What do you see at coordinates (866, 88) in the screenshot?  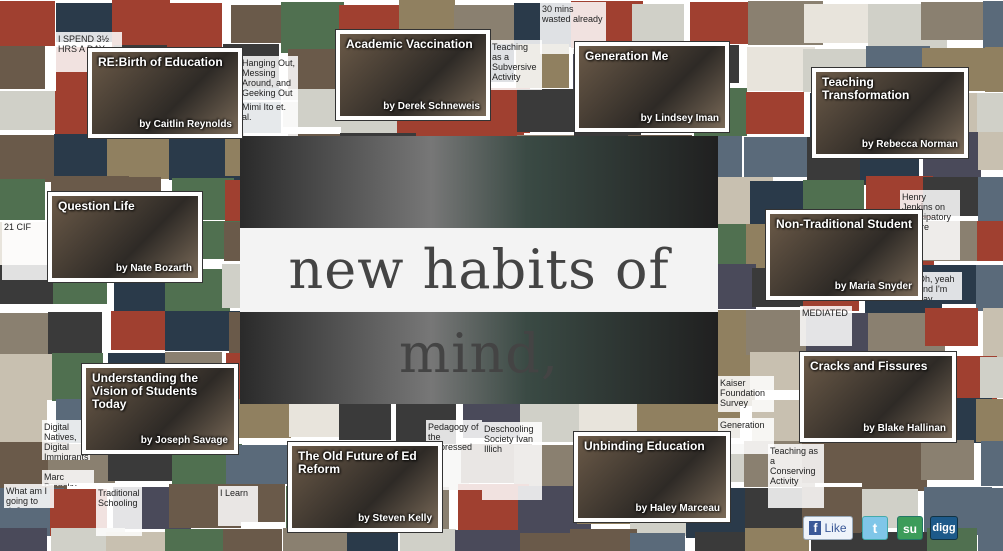 I see `card-title: Teaching Transformation` at bounding box center [866, 88].